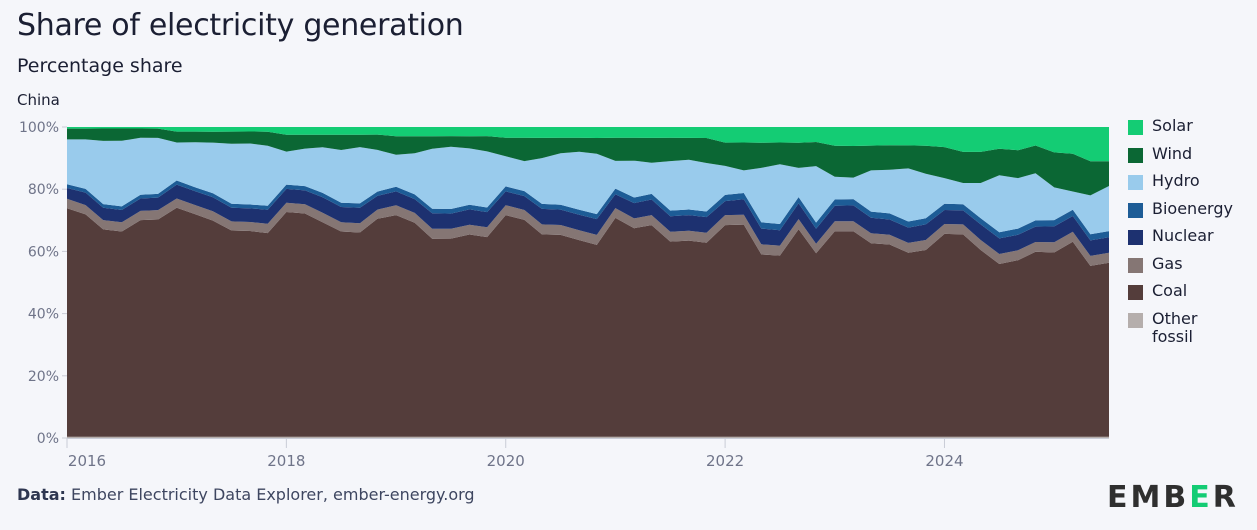 The height and width of the screenshot is (530, 1257). I want to click on legend-item-coal: Coal, so click(1180, 296).